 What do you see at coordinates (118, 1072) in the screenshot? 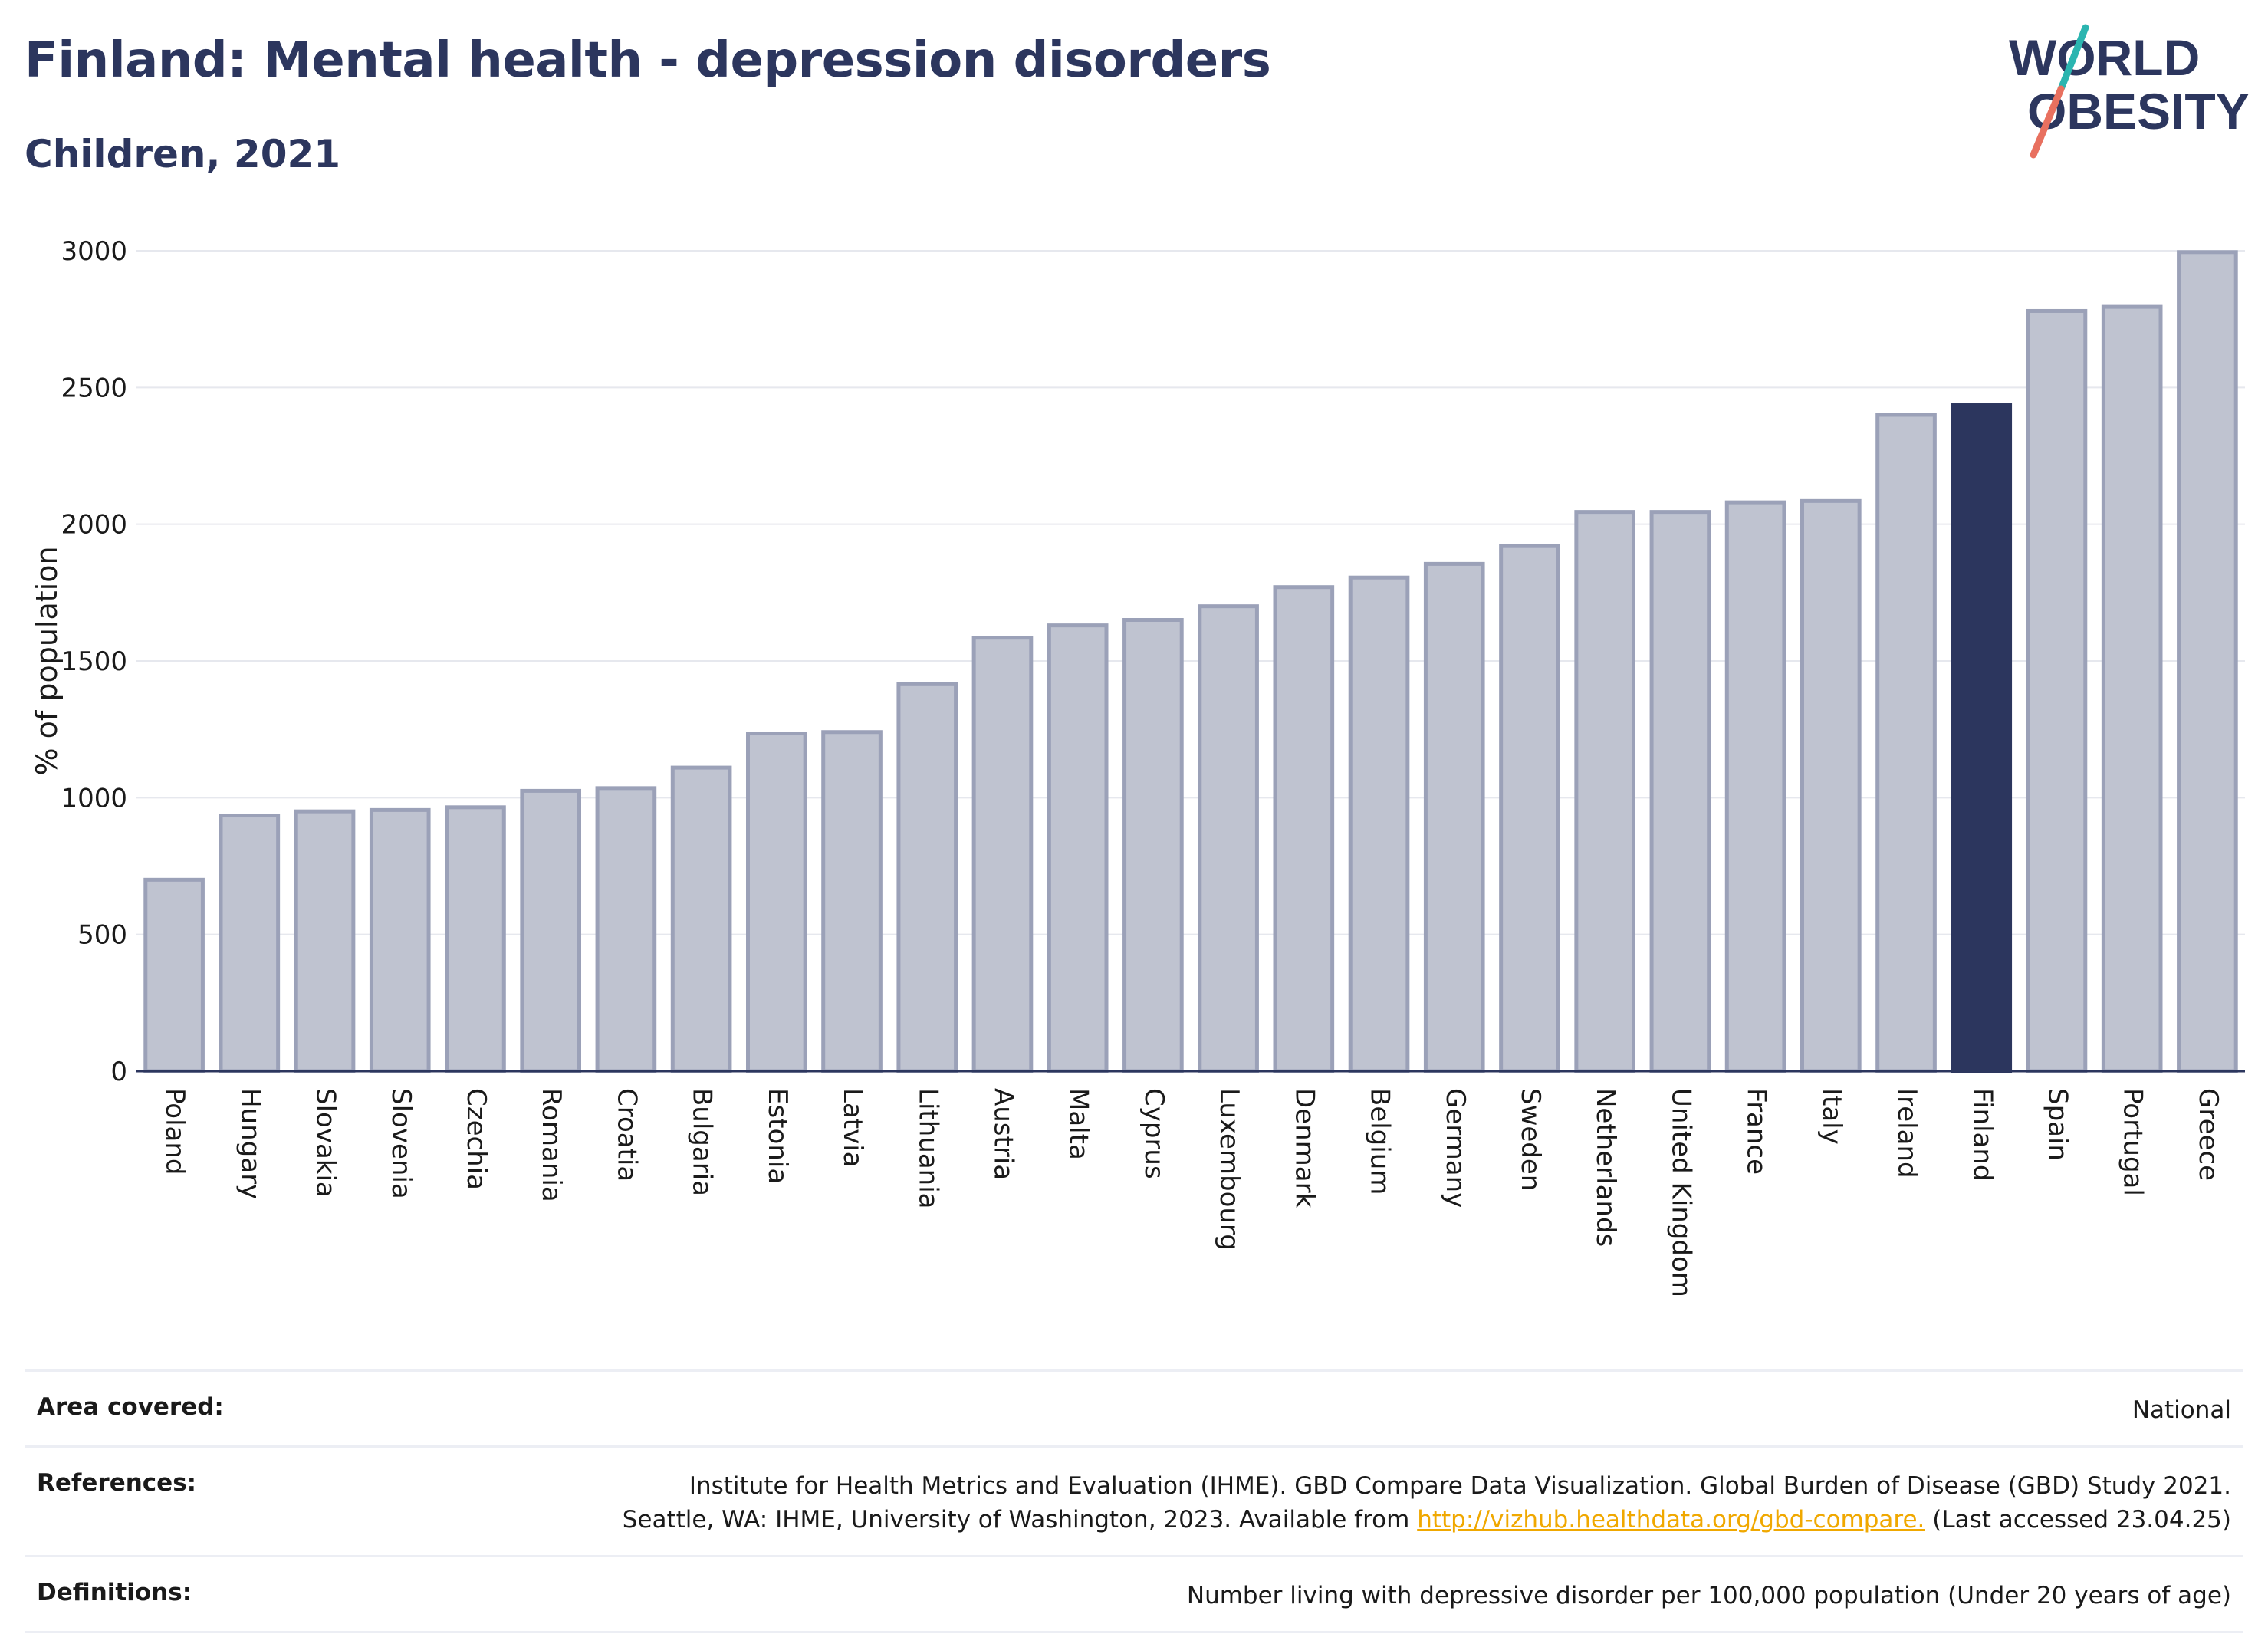
I see `y-tick-label: 0` at bounding box center [118, 1072].